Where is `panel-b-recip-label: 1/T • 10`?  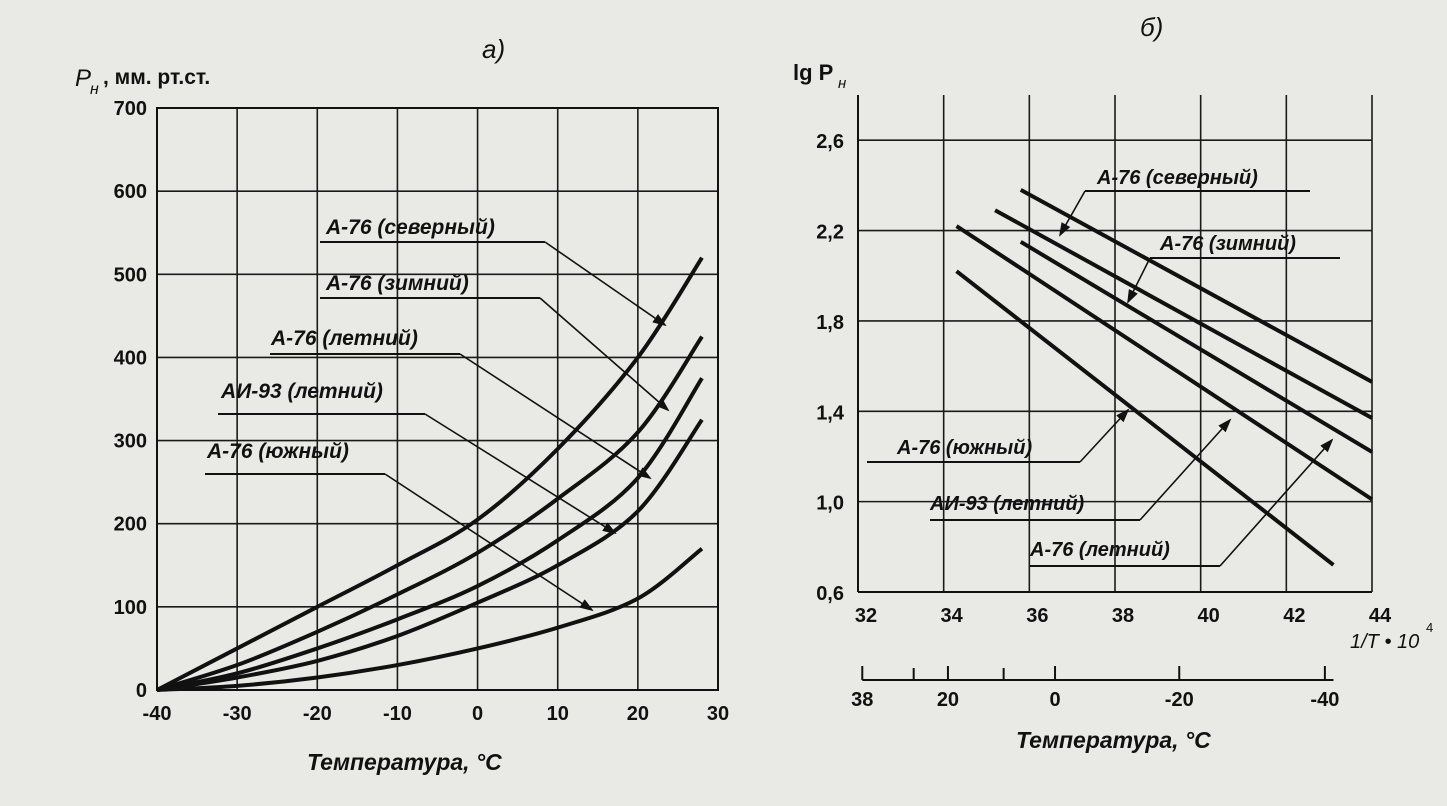 panel-b-recip-label: 1/T • 10 is located at coordinates (1384, 642).